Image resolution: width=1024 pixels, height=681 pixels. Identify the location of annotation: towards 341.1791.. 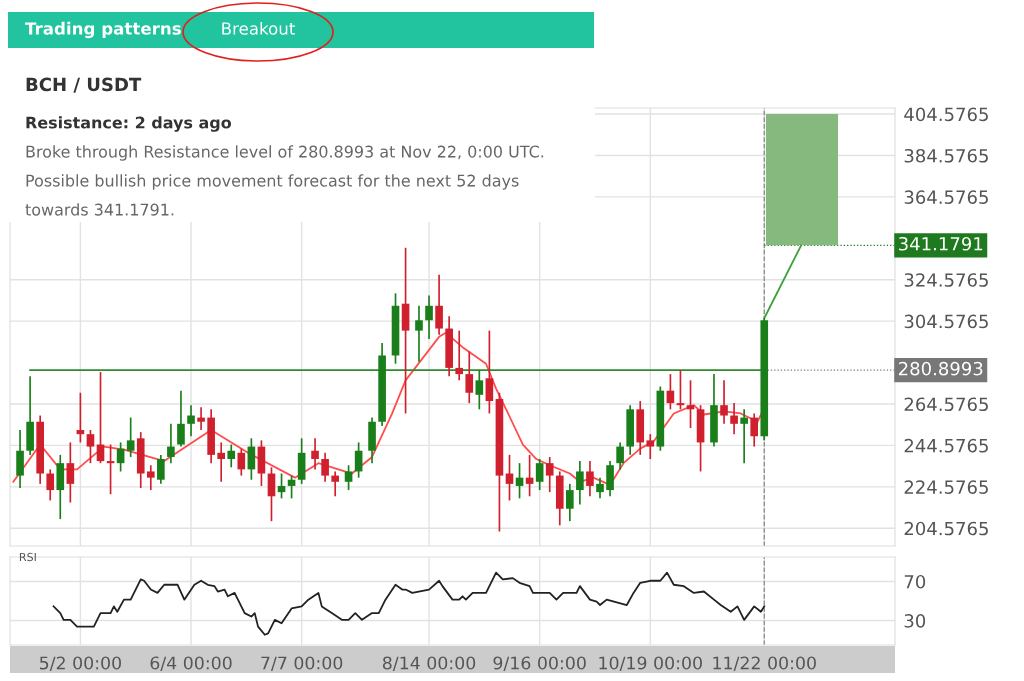
(99, 209).